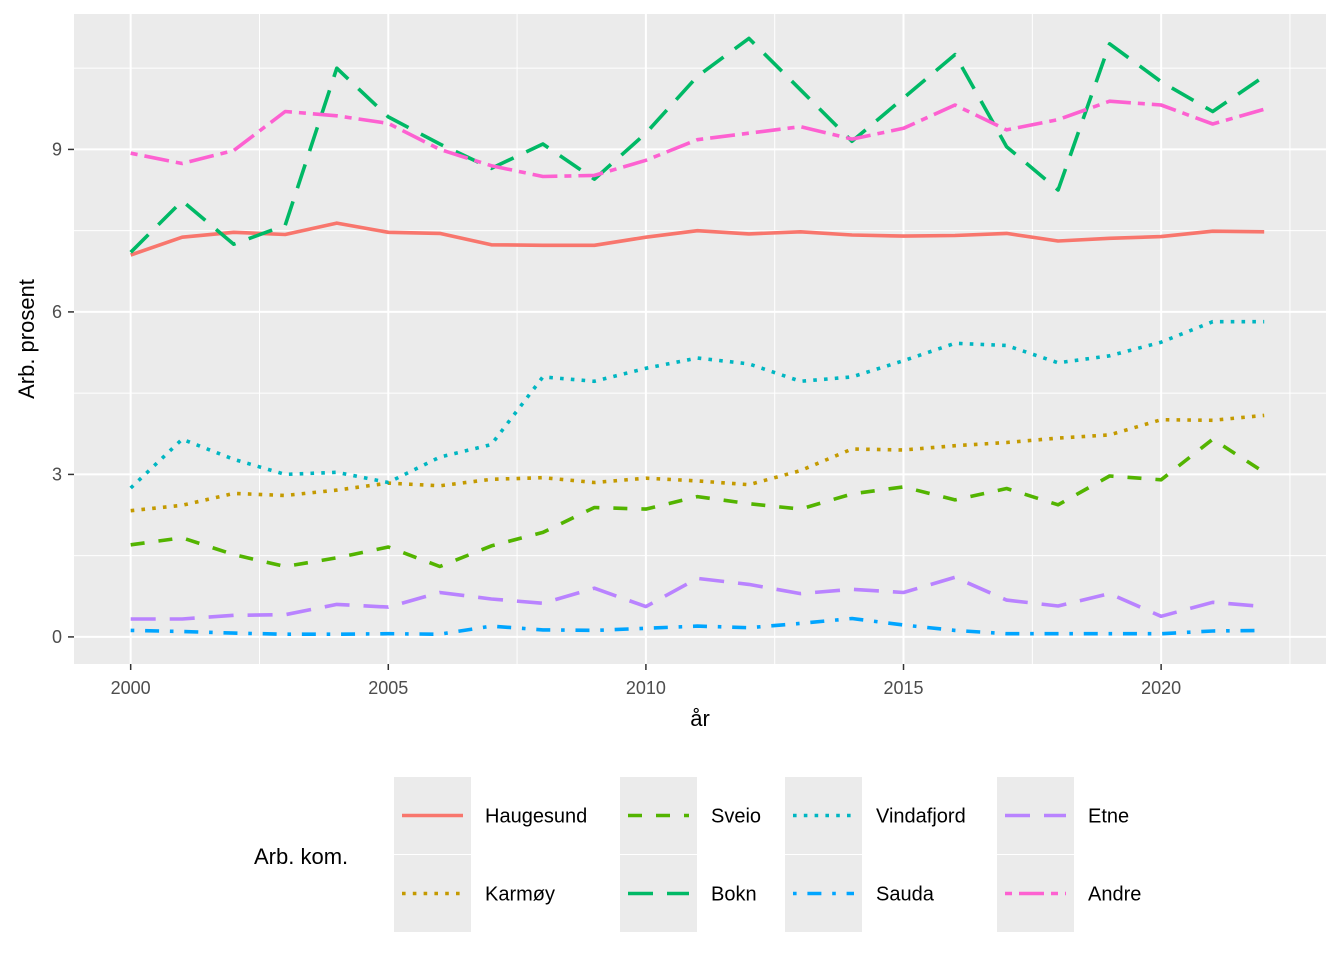 Image resolution: width=1344 pixels, height=960 pixels. I want to click on x-tick-label: 2000, so click(131, 688).